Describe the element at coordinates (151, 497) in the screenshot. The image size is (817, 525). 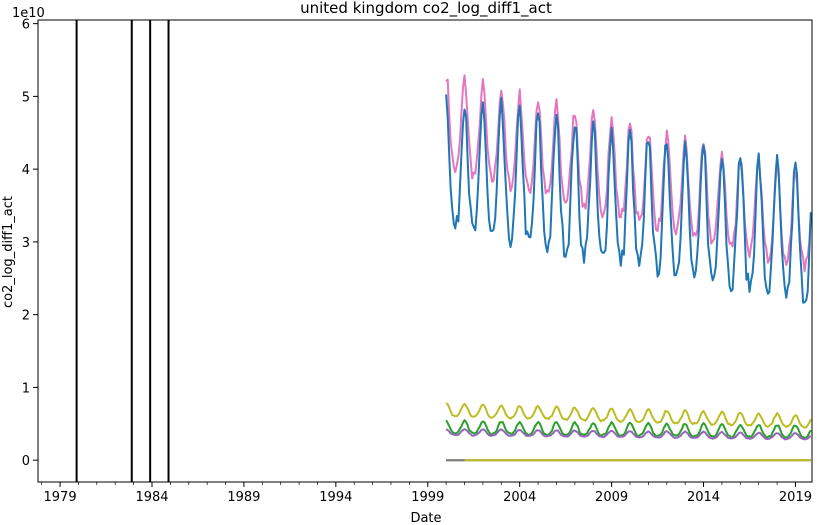
I see `x-tick-label: 1984` at that location.